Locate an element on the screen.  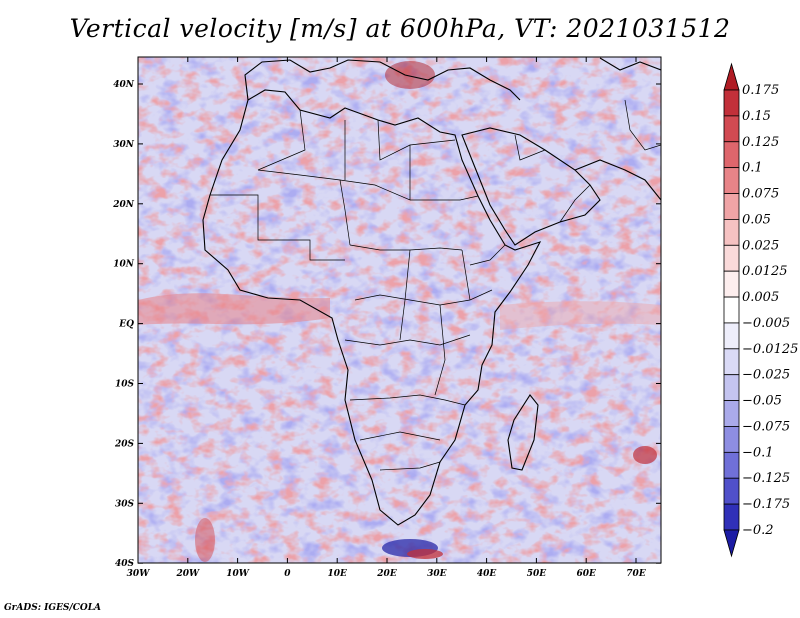
colorbar-level-label: 0.175 is located at coordinates (760, 90).